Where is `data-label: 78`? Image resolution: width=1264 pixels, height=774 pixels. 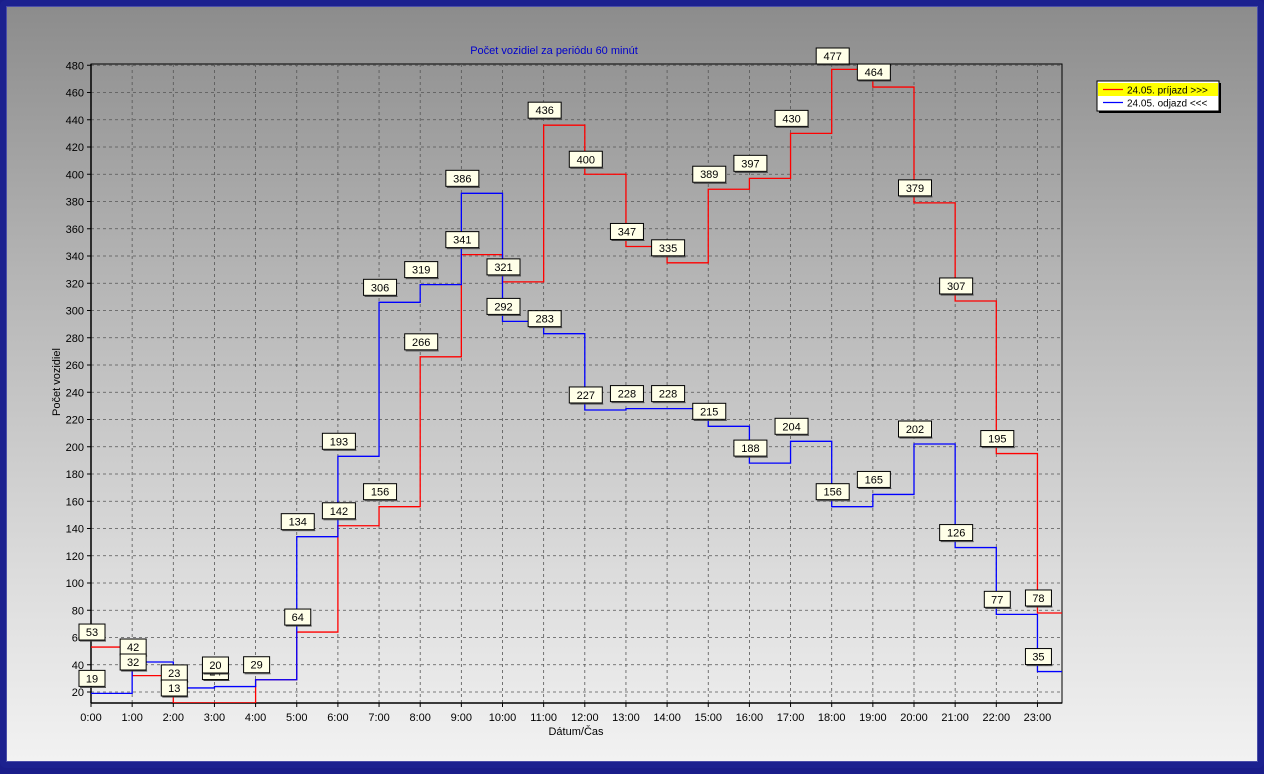 data-label: 78 is located at coordinates (1038, 599).